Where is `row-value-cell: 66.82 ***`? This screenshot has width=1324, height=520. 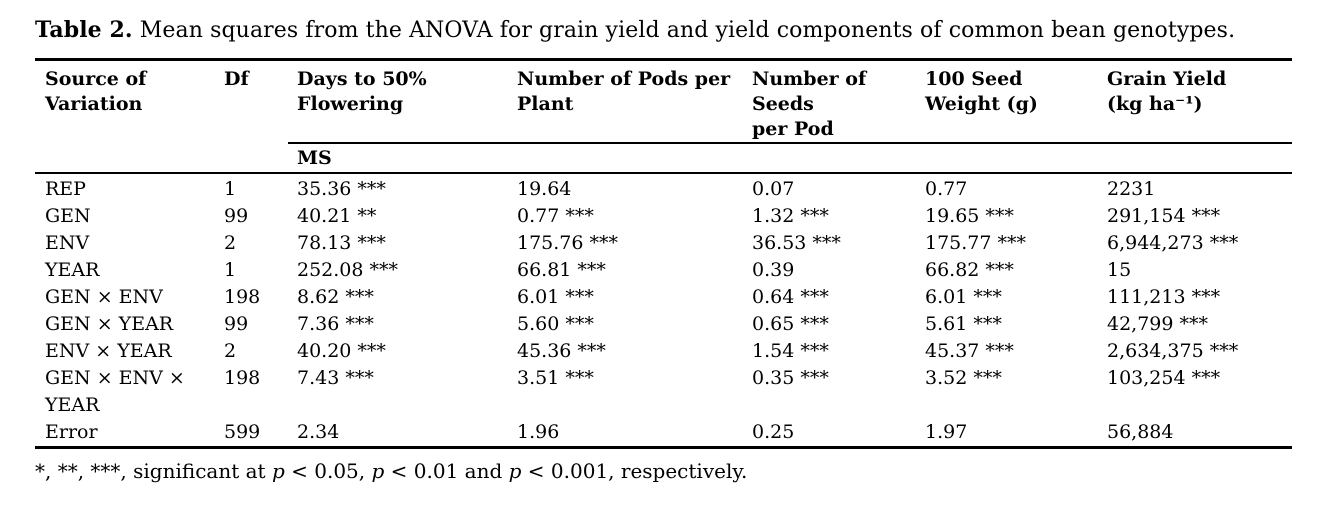 row-value-cell: 66.82 *** is located at coordinates (969, 270).